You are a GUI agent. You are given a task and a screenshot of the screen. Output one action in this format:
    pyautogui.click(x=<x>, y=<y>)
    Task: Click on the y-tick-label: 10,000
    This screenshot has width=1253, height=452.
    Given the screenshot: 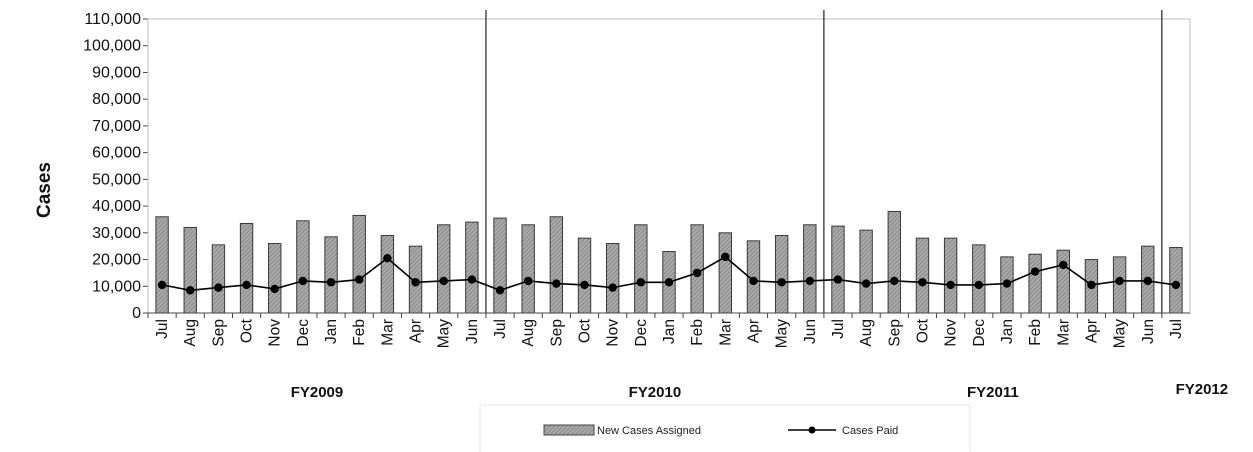 What is the action you would take?
    pyautogui.click(x=116, y=286)
    